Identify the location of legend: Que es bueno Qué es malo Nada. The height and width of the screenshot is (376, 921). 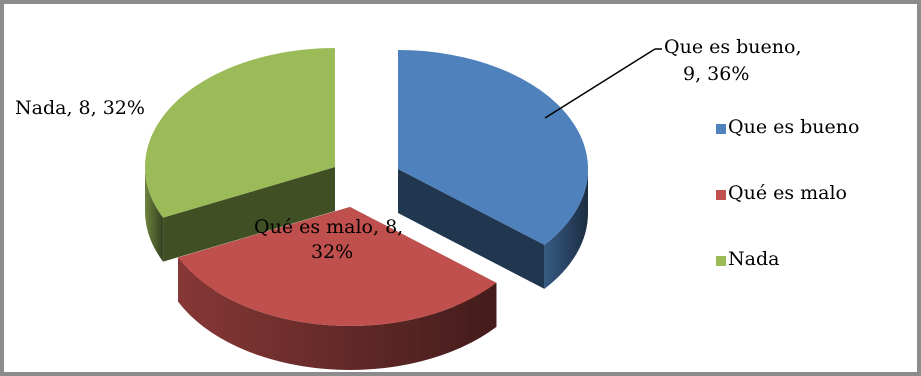
(811, 215).